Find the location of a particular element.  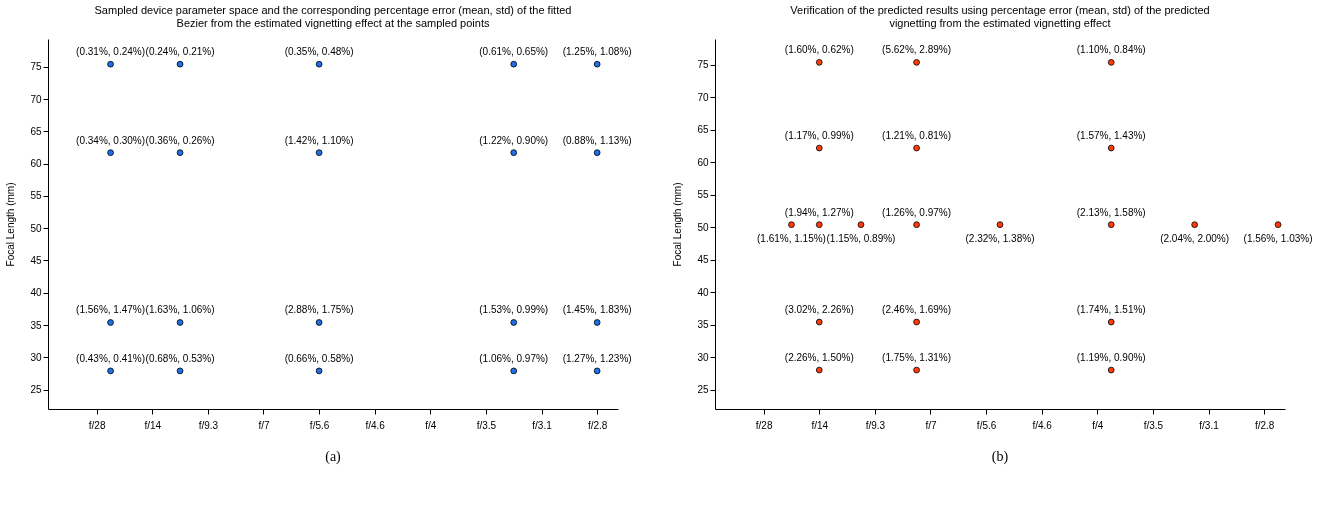

data-label: (1.19%, 0.90%) is located at coordinates (1111, 358).